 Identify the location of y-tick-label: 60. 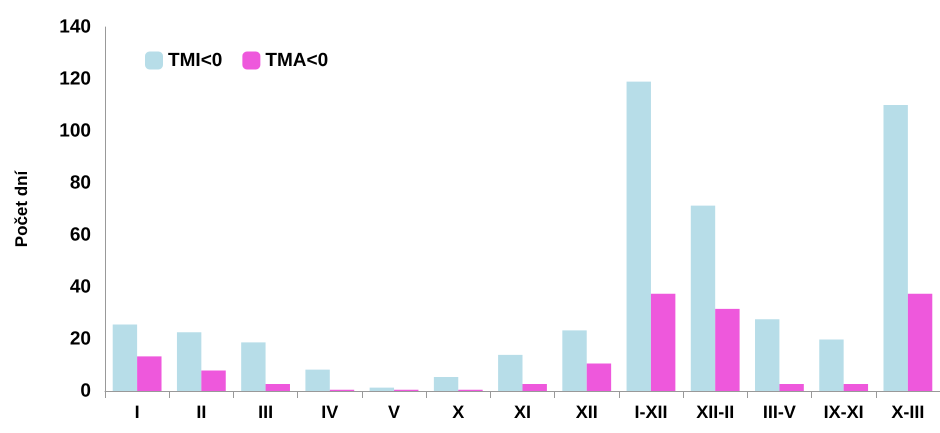
(80, 235).